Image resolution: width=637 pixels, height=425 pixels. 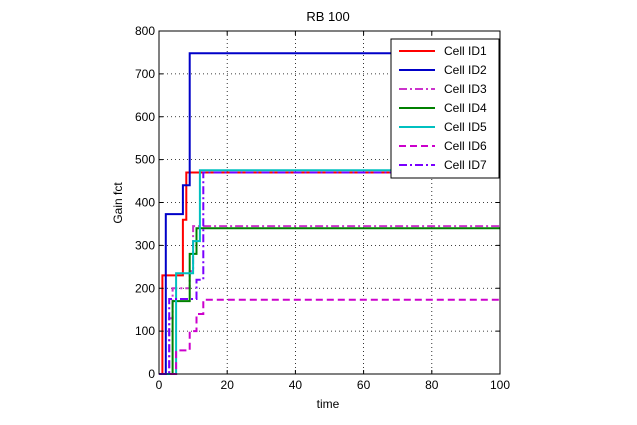 I want to click on y-tick-label: 400, so click(x=145, y=203).